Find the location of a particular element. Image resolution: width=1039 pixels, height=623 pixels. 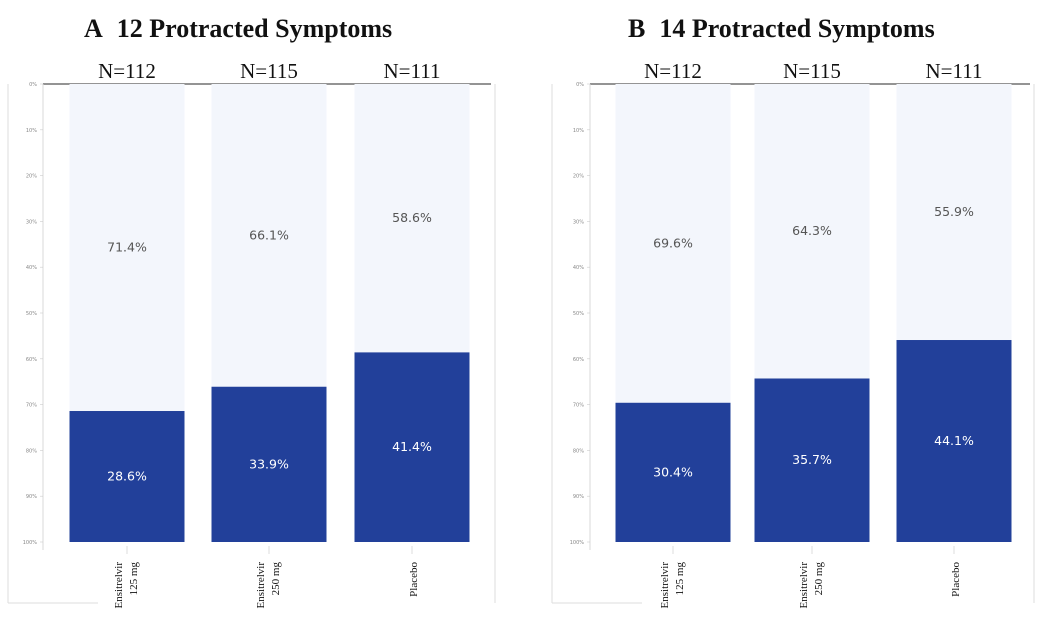

panel-a-y-tick-label: 100% is located at coordinates (30, 543).